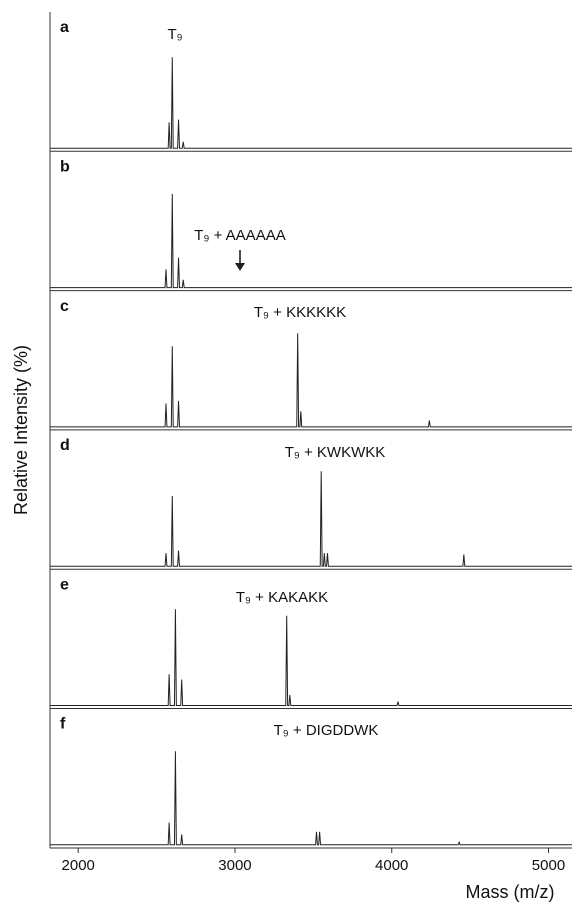  Describe the element at coordinates (65, 445) in the screenshot. I see `panel-label: d` at that location.